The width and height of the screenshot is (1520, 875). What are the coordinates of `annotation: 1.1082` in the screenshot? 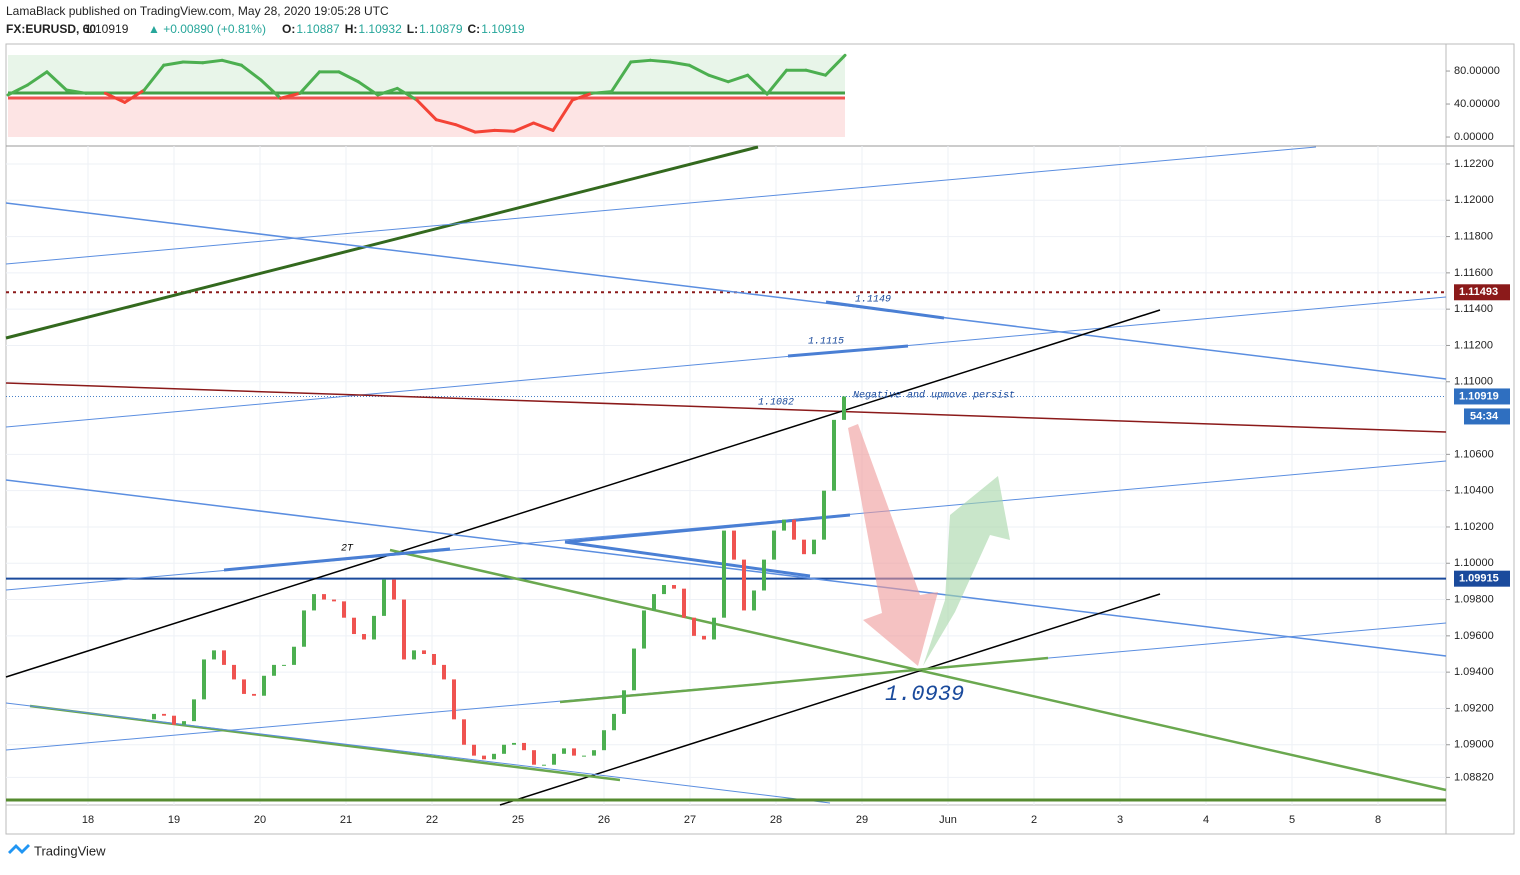 It's located at (776, 403).